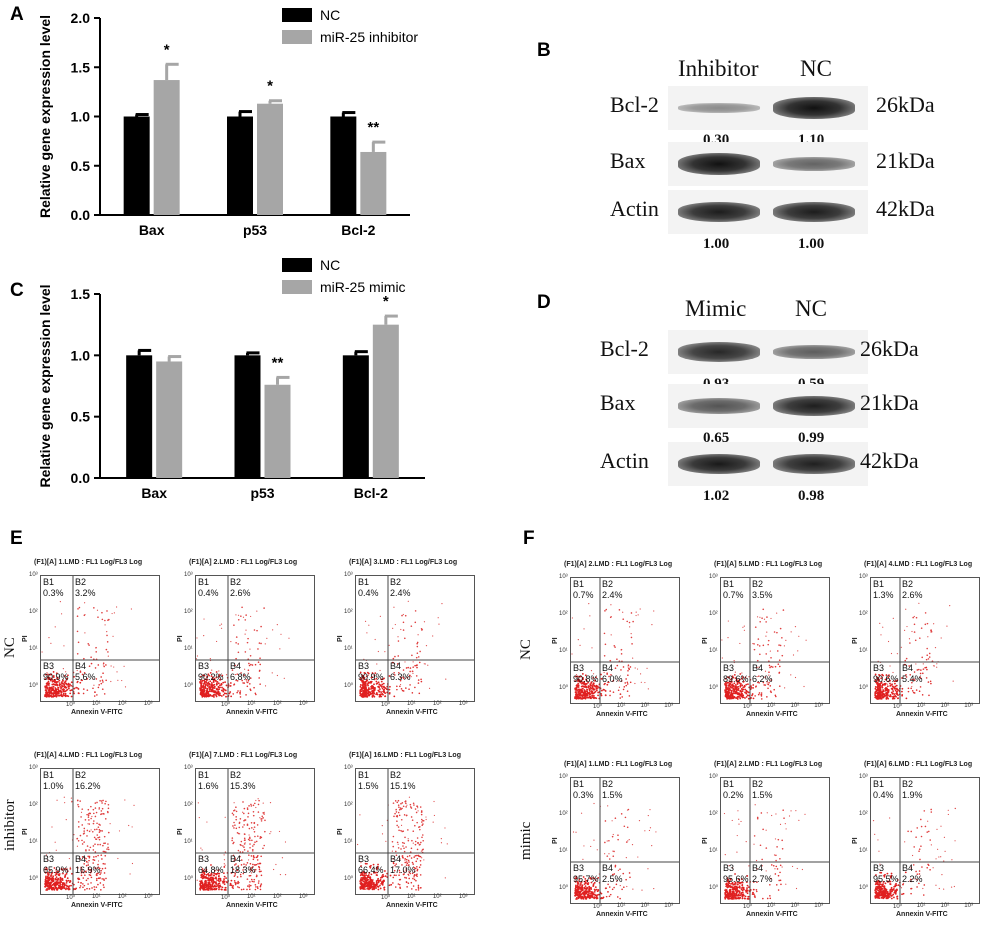 The height and width of the screenshot is (937, 989). I want to click on facs-e-x-tick: 10¹, so click(251, 704).